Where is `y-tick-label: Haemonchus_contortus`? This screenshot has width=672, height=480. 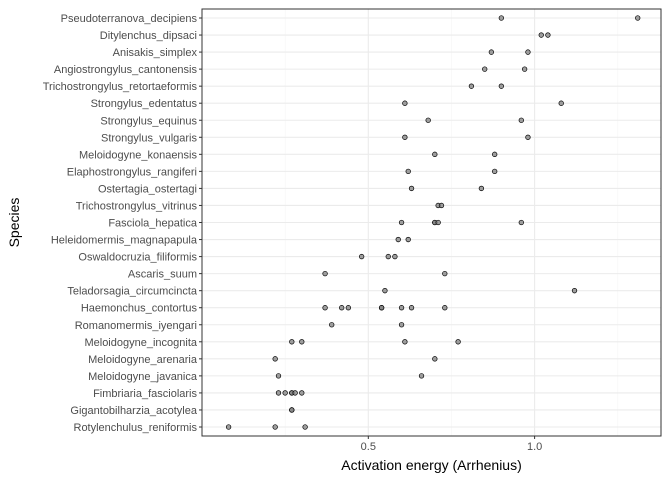
y-tick-label: Haemonchus_contortus is located at coordinates (139, 309).